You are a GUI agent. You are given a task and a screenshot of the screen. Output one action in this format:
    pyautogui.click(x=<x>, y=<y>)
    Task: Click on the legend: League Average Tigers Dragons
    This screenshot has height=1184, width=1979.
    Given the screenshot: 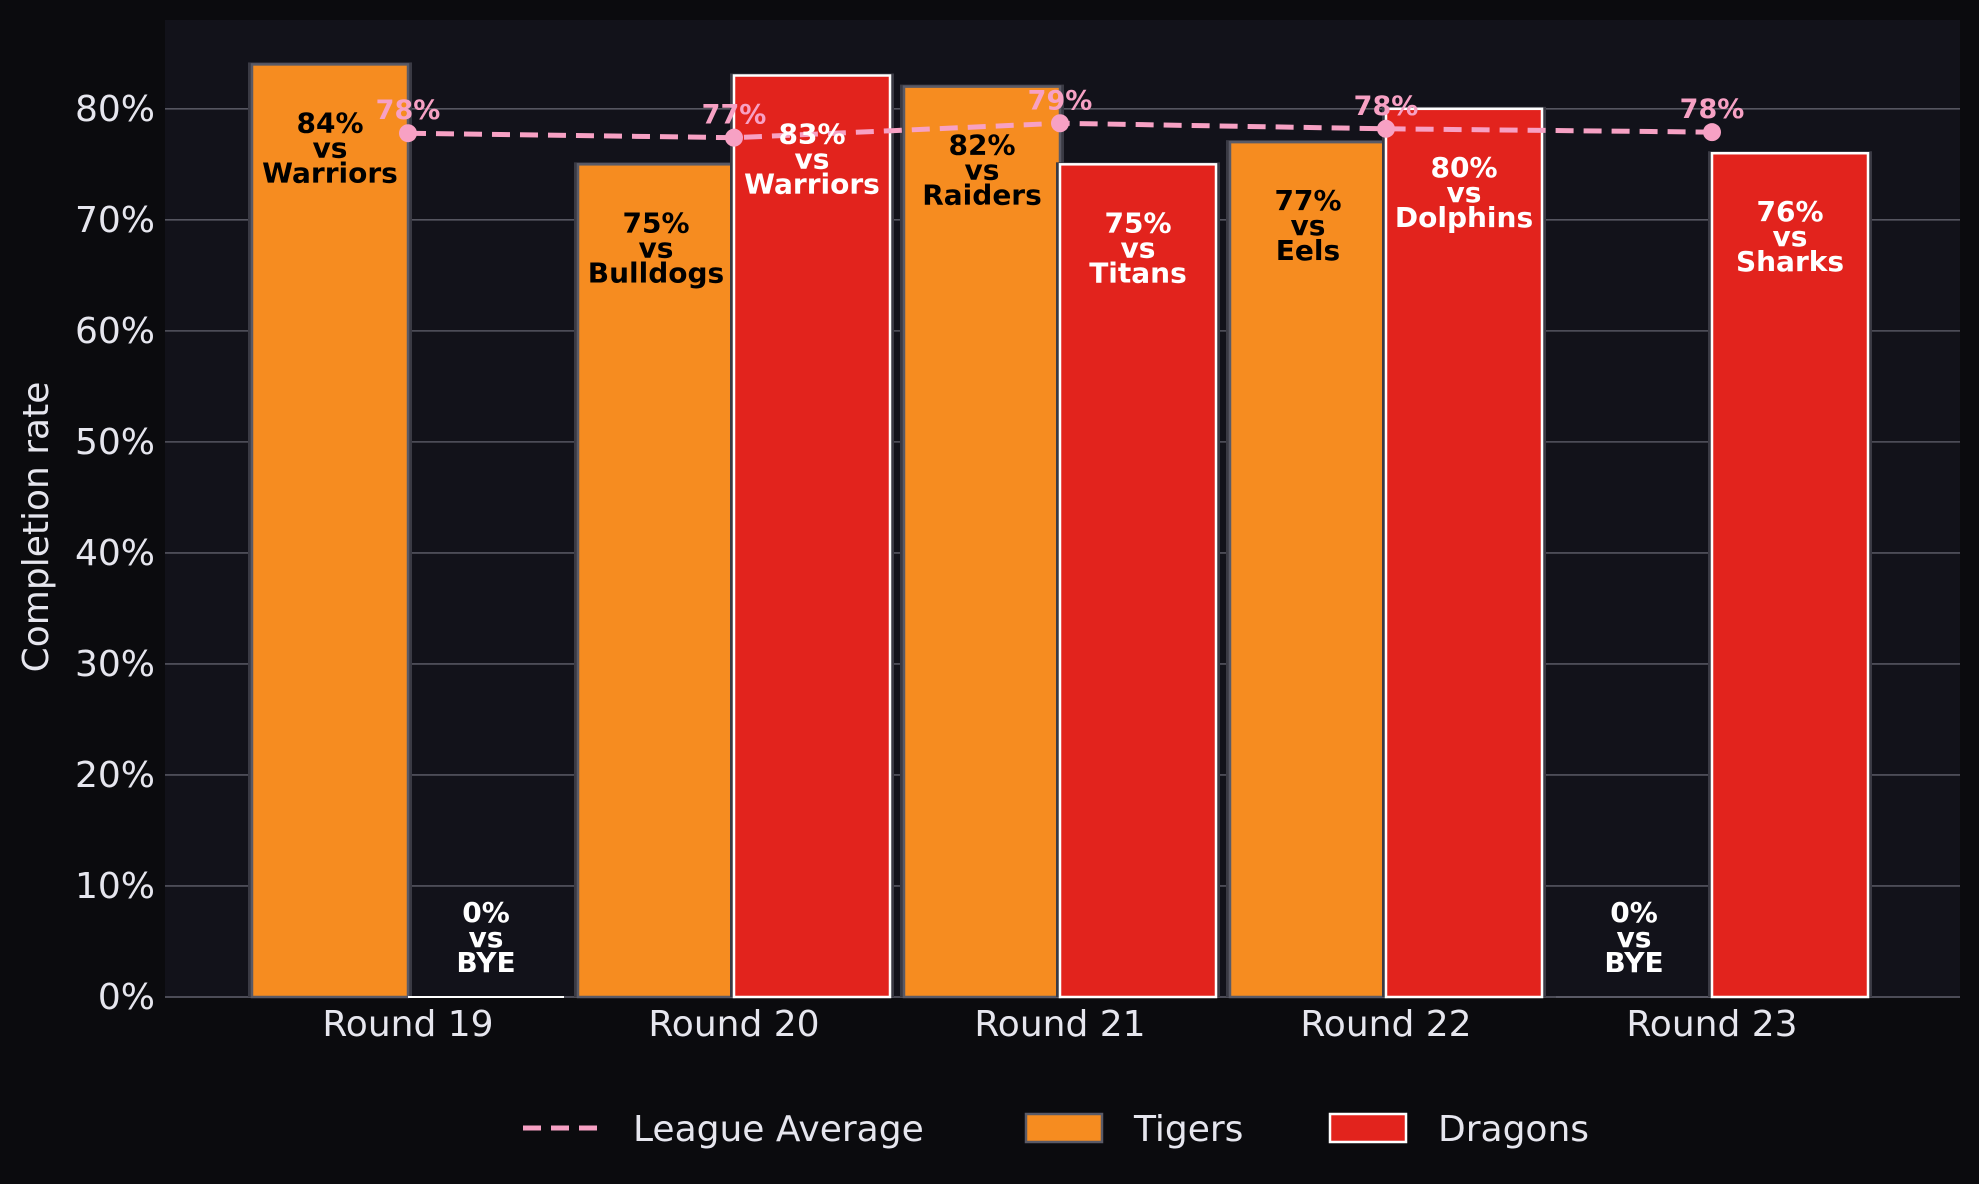 What is the action you would take?
    pyautogui.click(x=1056, y=1129)
    